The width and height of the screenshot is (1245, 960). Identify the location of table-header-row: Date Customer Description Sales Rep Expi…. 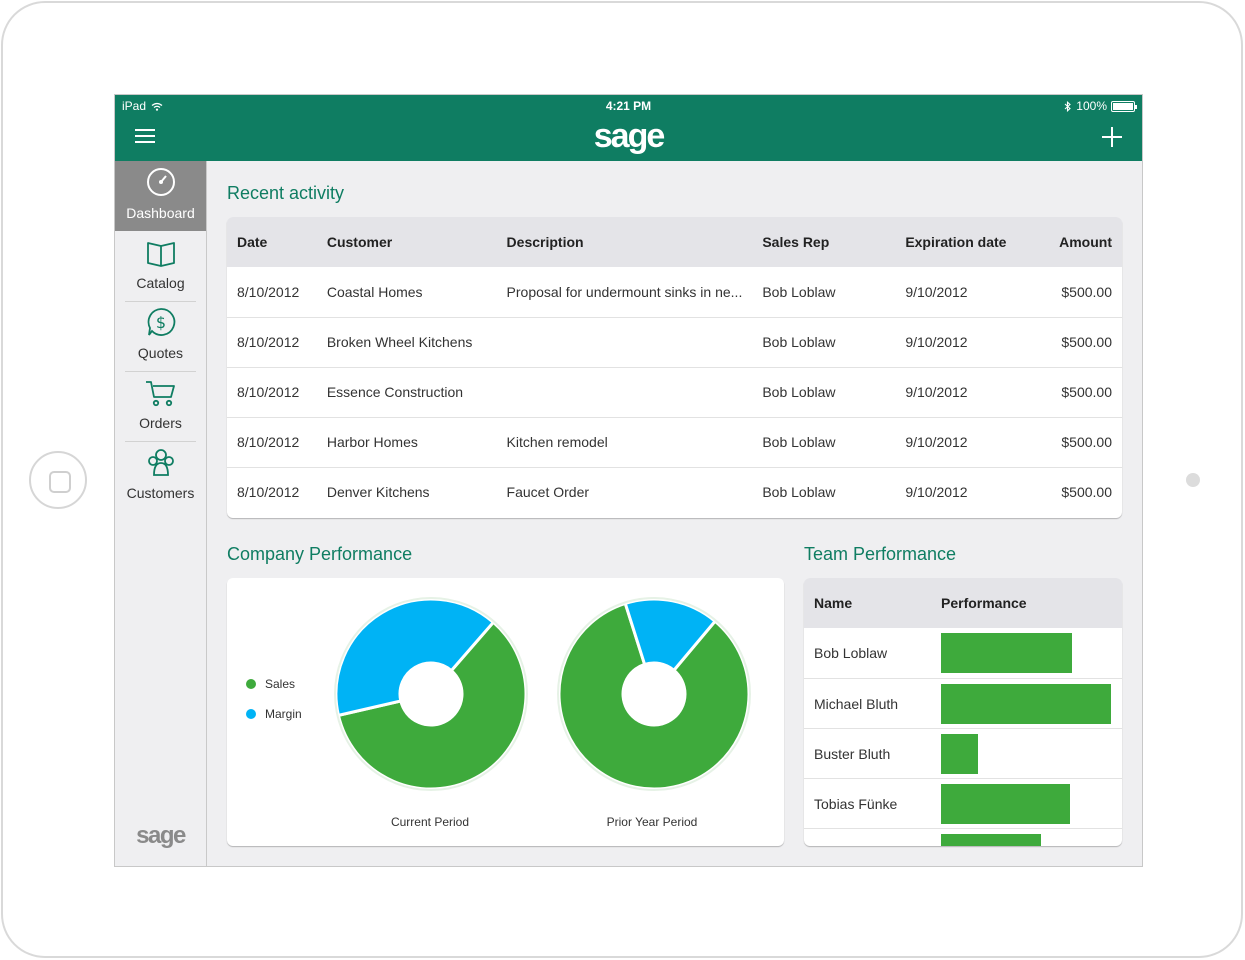
(674, 242).